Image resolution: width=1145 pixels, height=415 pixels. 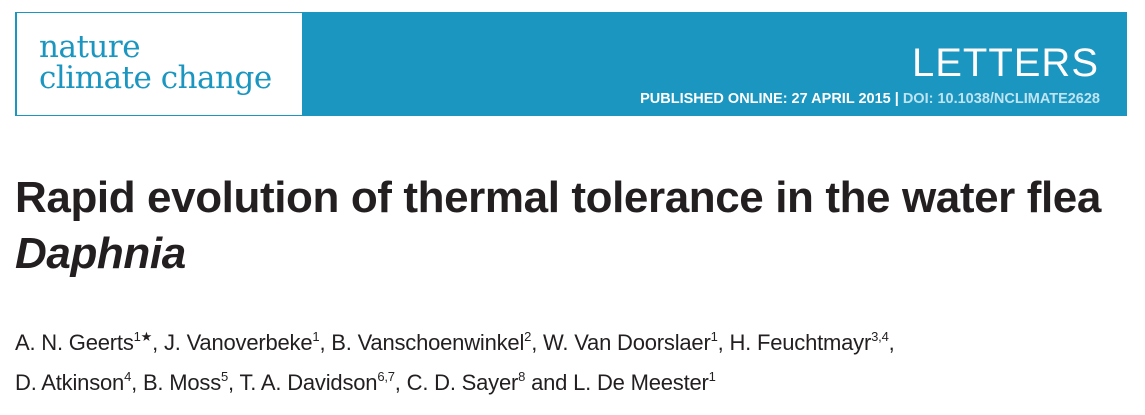 I want to click on author-name: W. Van Doorslaer, so click(x=627, y=342).